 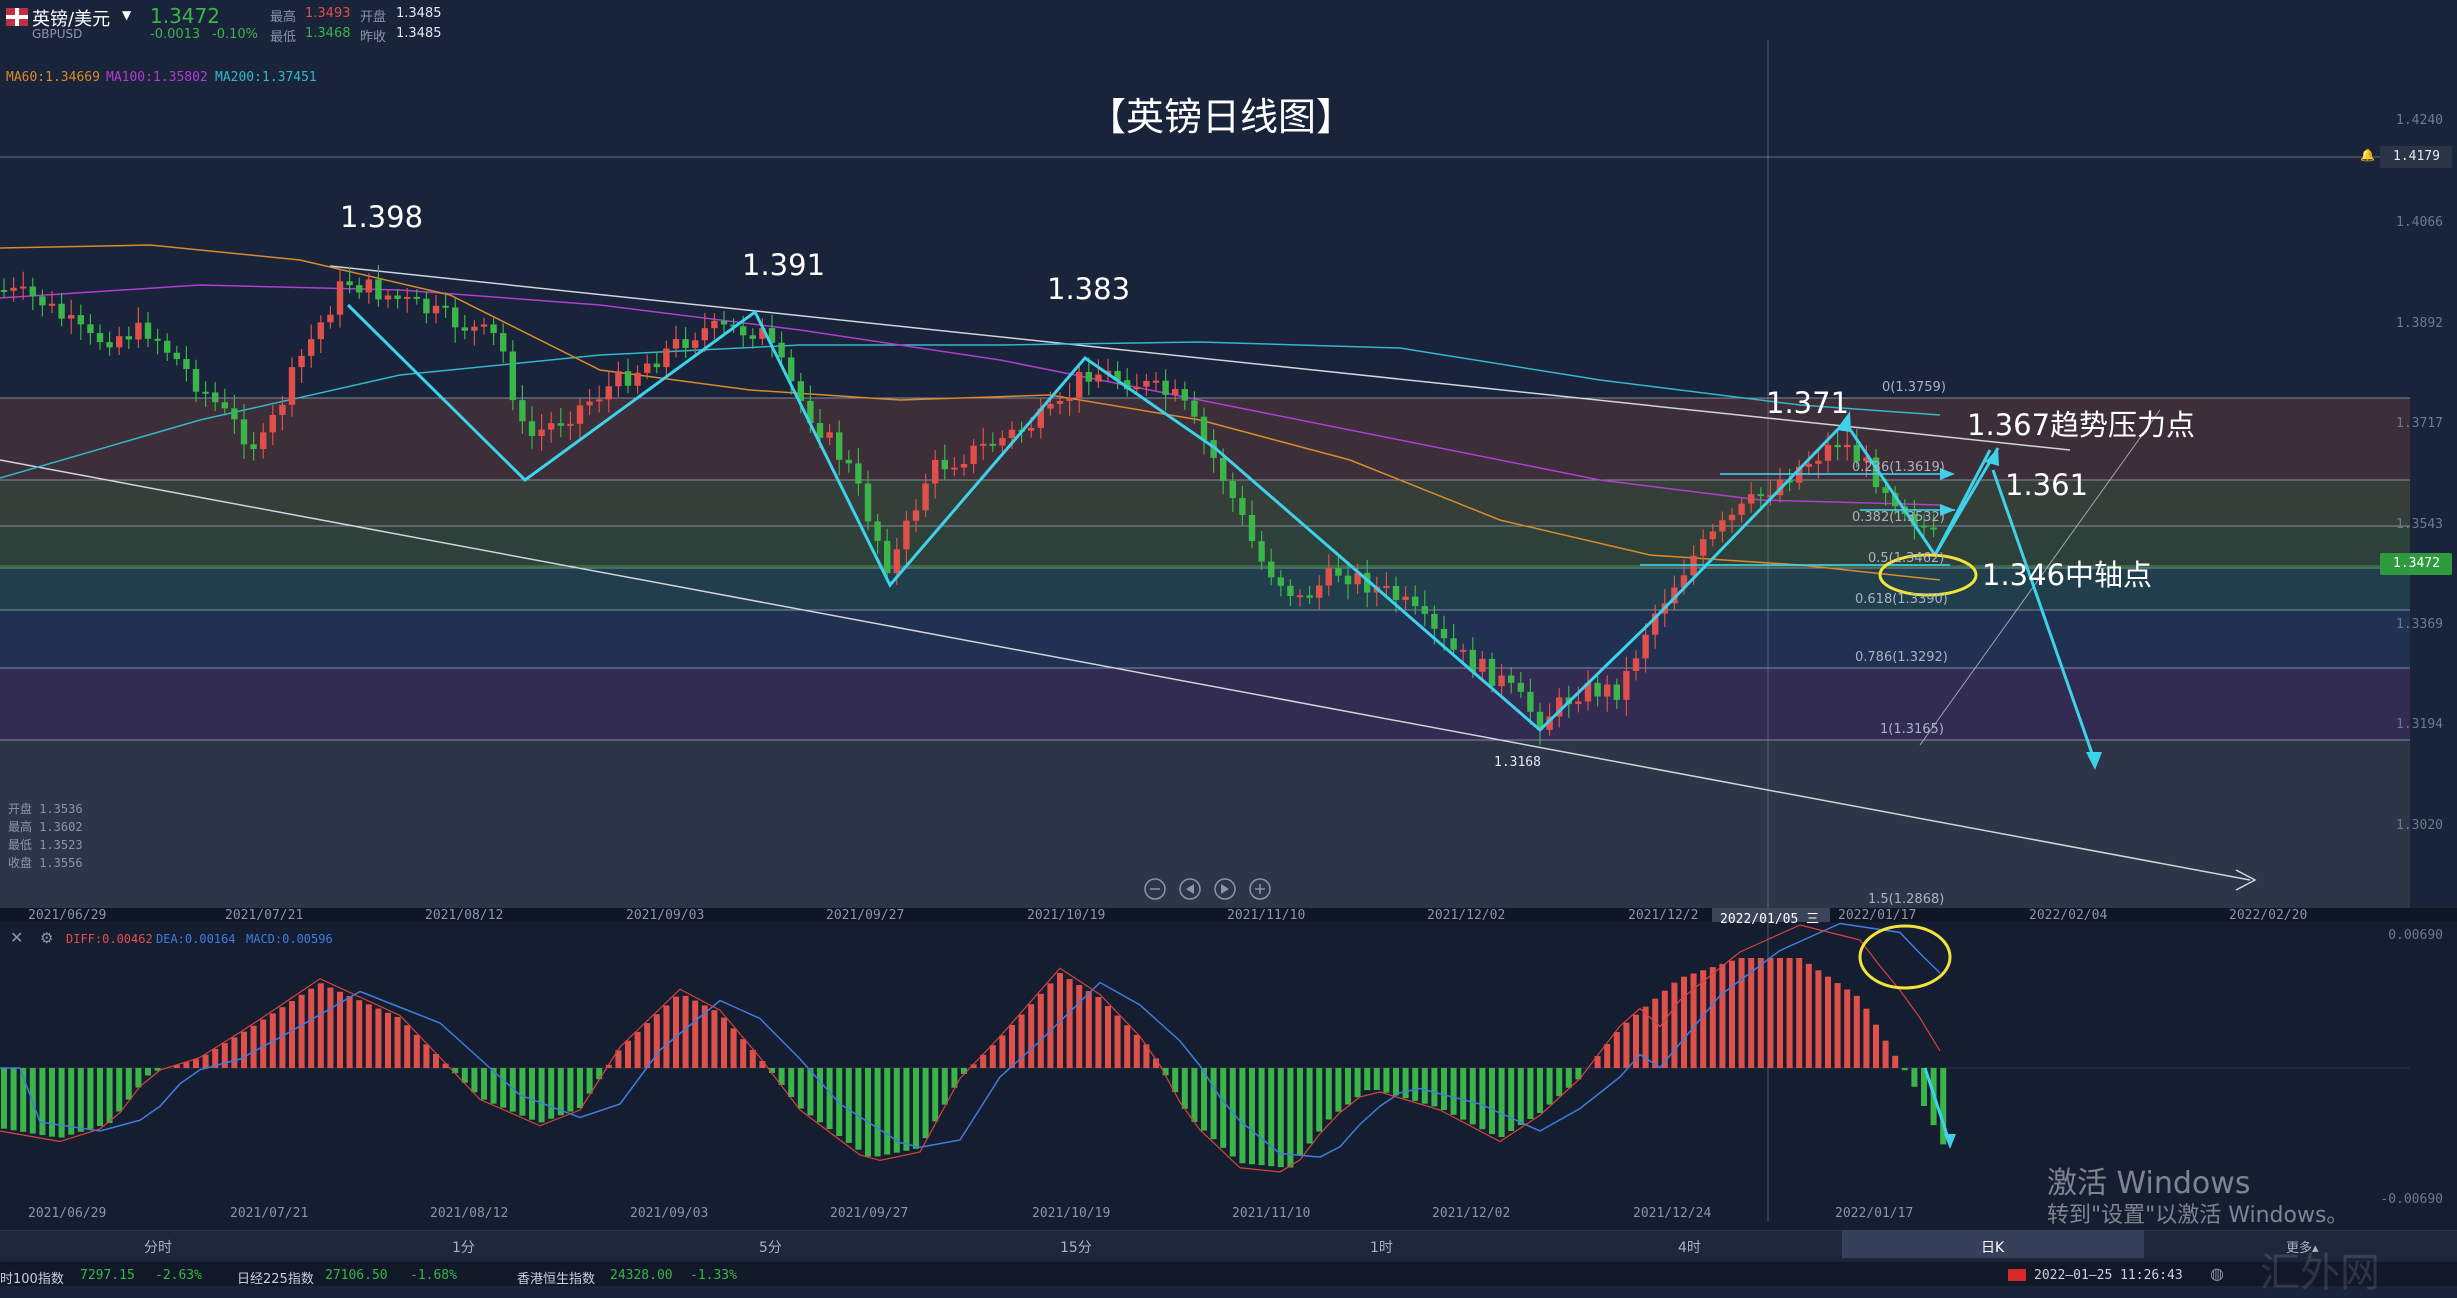 I want to click on macd-x-tick: 2021/11/10, so click(x=1271, y=1213).